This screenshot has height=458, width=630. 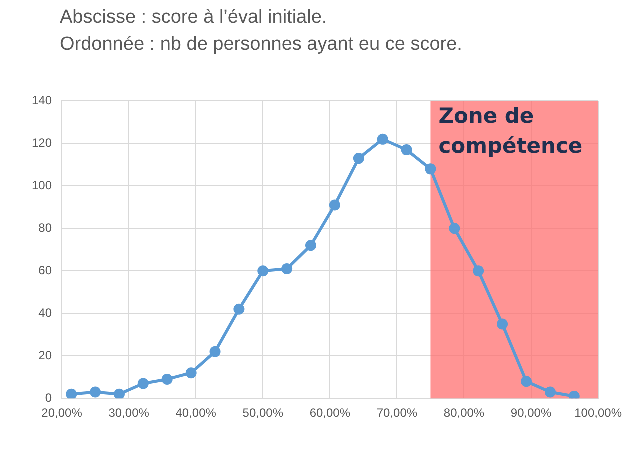 I want to click on y-tick-label: 100, so click(x=42, y=185).